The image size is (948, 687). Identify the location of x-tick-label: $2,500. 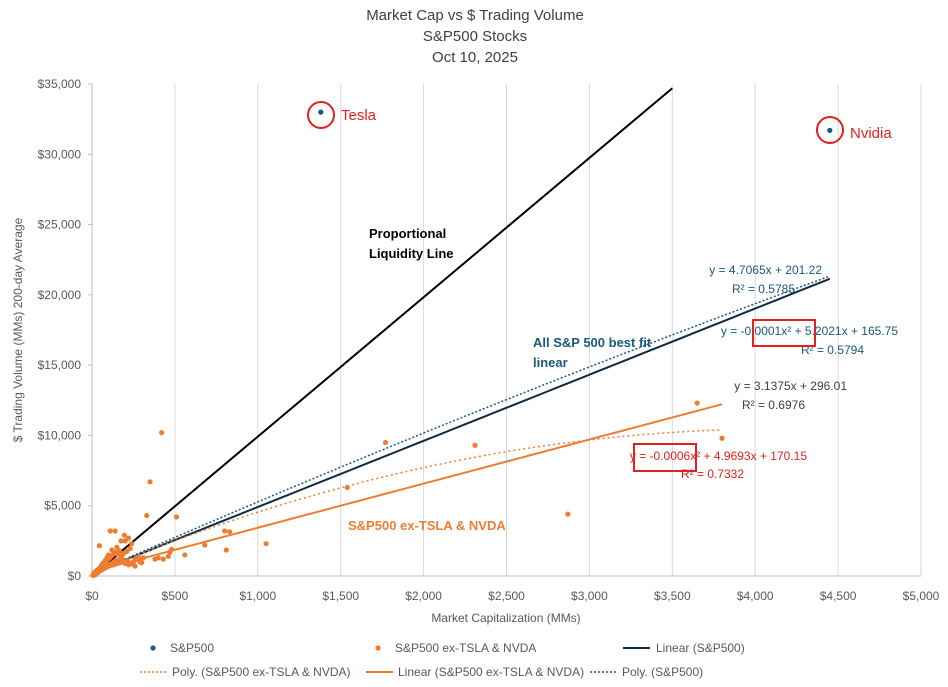
(506, 596).